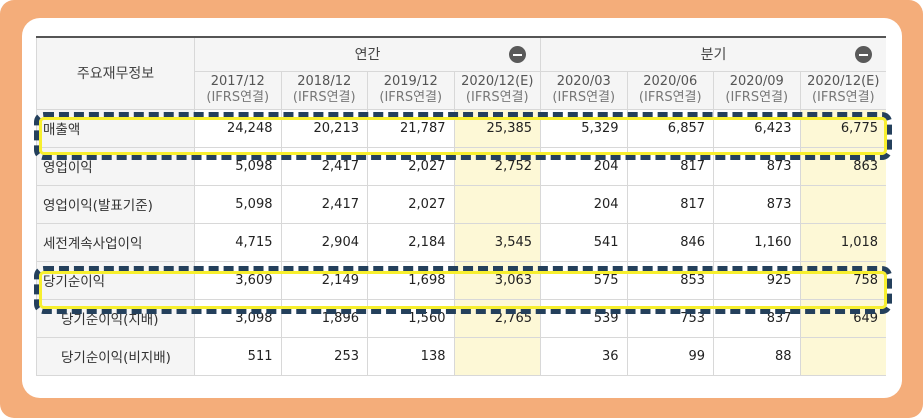 This screenshot has height=418, width=923. What do you see at coordinates (411, 356) in the screenshot?
I see `value-cell: 138` at bounding box center [411, 356].